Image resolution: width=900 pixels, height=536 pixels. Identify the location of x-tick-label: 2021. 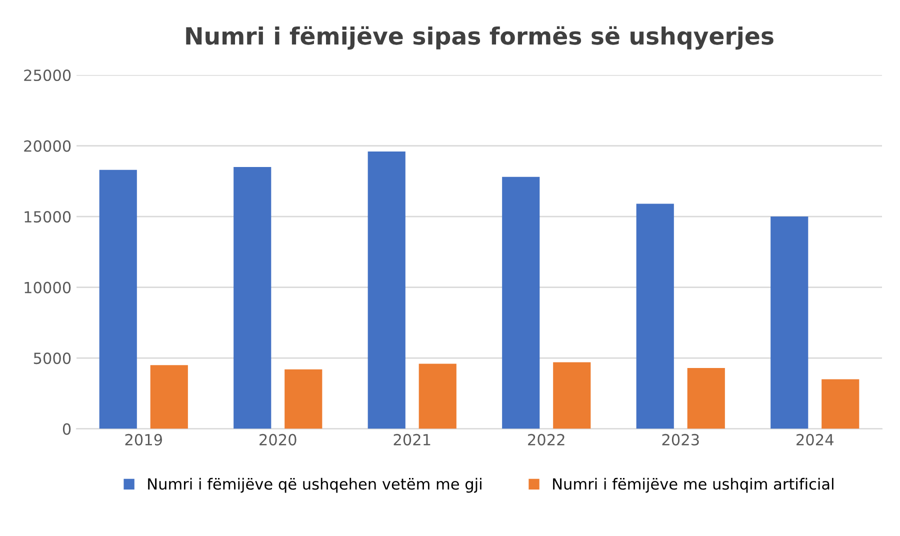
(412, 440).